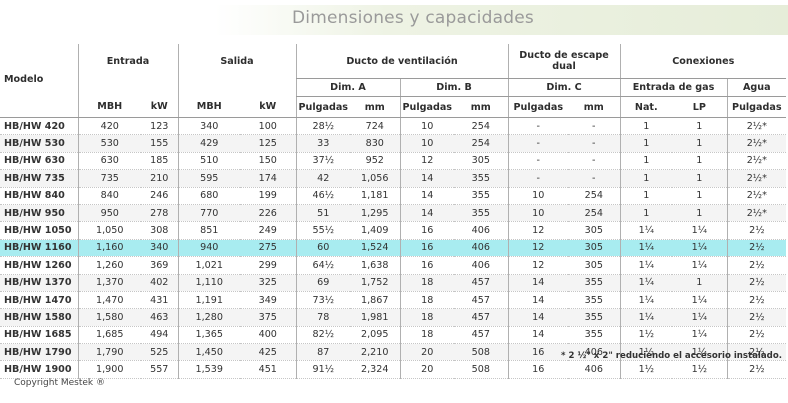 The image size is (788, 403). What do you see at coordinates (159, 230) in the screenshot?
I see `table-cell: 308` at bounding box center [159, 230].